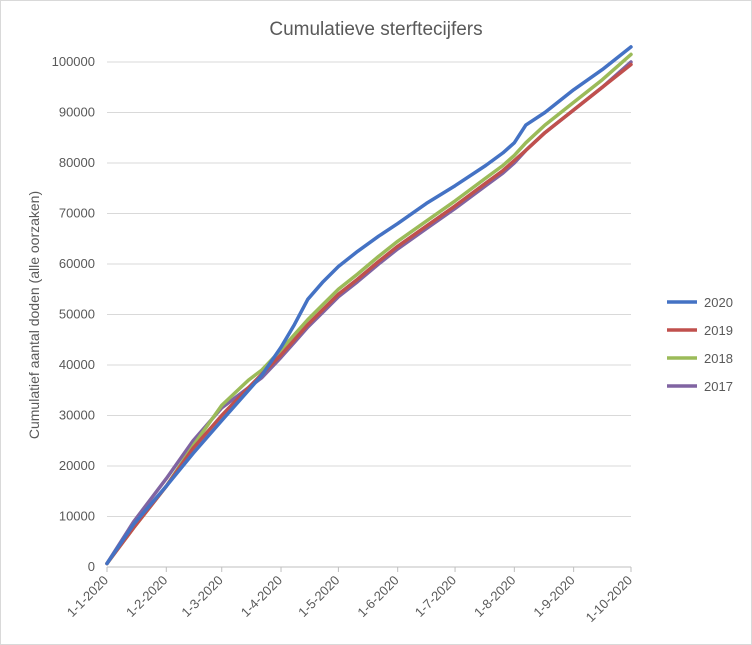 Image resolution: width=752 pixels, height=645 pixels. Describe the element at coordinates (261, 596) in the screenshot. I see `x-tick-label: 1-4-2020` at that location.